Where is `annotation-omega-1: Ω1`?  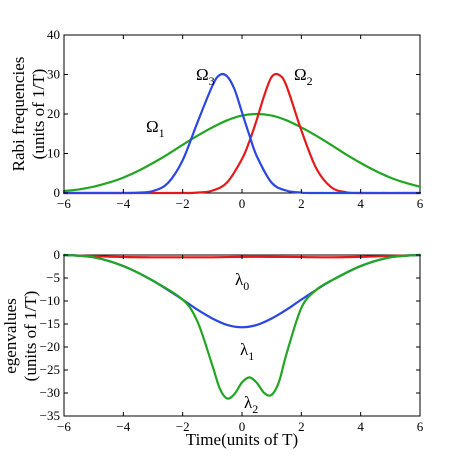 annotation-omega-1: Ω1 is located at coordinates (155, 128).